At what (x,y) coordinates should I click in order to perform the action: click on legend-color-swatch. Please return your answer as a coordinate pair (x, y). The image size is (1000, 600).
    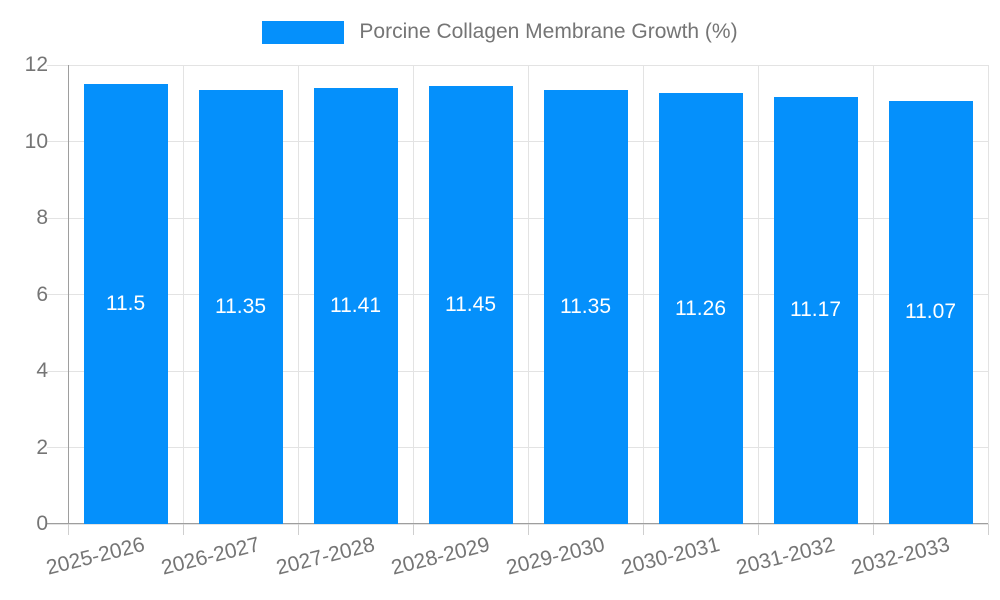
    Looking at the image, I should click on (303, 32).